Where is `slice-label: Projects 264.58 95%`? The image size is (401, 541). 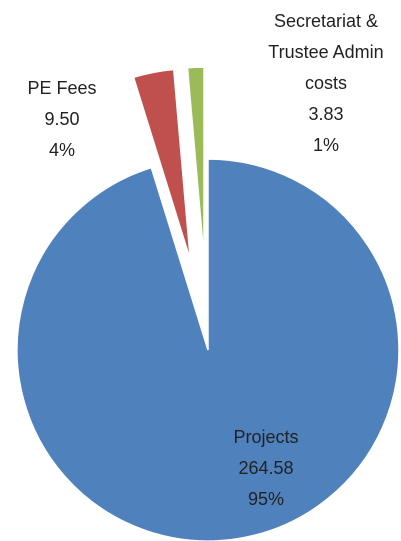
slice-label: Projects 264.58 95% is located at coordinates (266, 468).